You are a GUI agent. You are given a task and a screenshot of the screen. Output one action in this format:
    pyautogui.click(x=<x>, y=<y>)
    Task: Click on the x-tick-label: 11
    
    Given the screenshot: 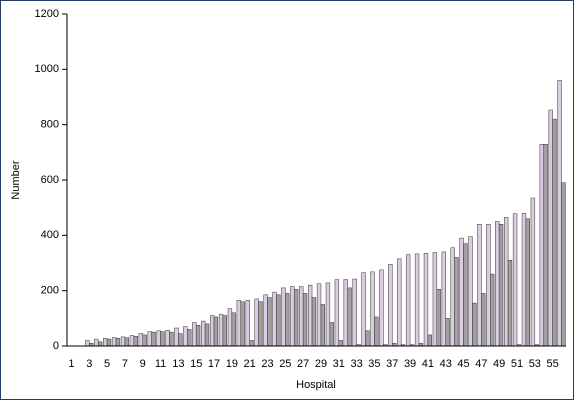 What is the action you would take?
    pyautogui.click(x=160, y=364)
    